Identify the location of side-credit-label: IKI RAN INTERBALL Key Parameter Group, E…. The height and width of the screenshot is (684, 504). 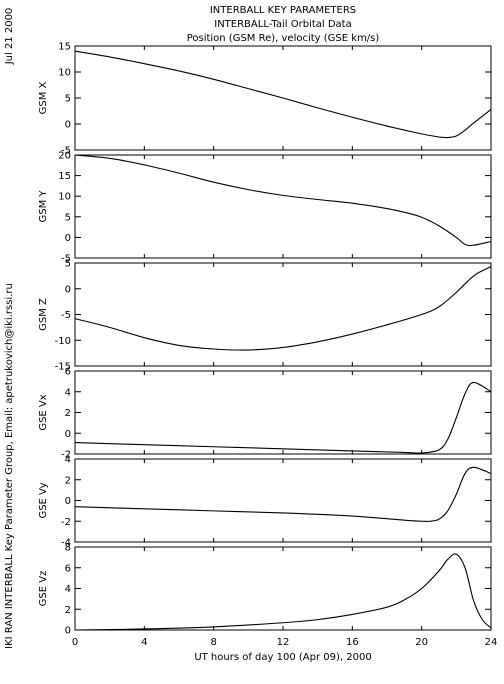
(9, 466).